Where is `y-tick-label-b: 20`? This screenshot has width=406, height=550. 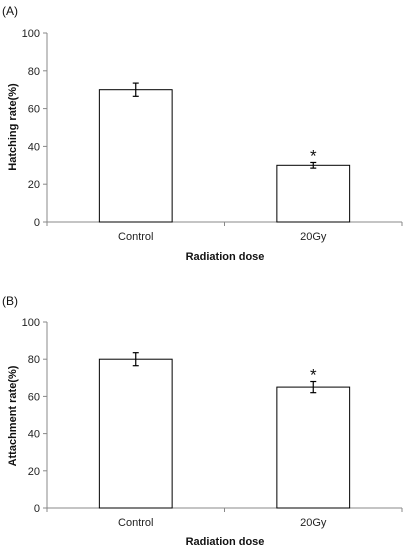
y-tick-label-b: 20 is located at coordinates (34, 472).